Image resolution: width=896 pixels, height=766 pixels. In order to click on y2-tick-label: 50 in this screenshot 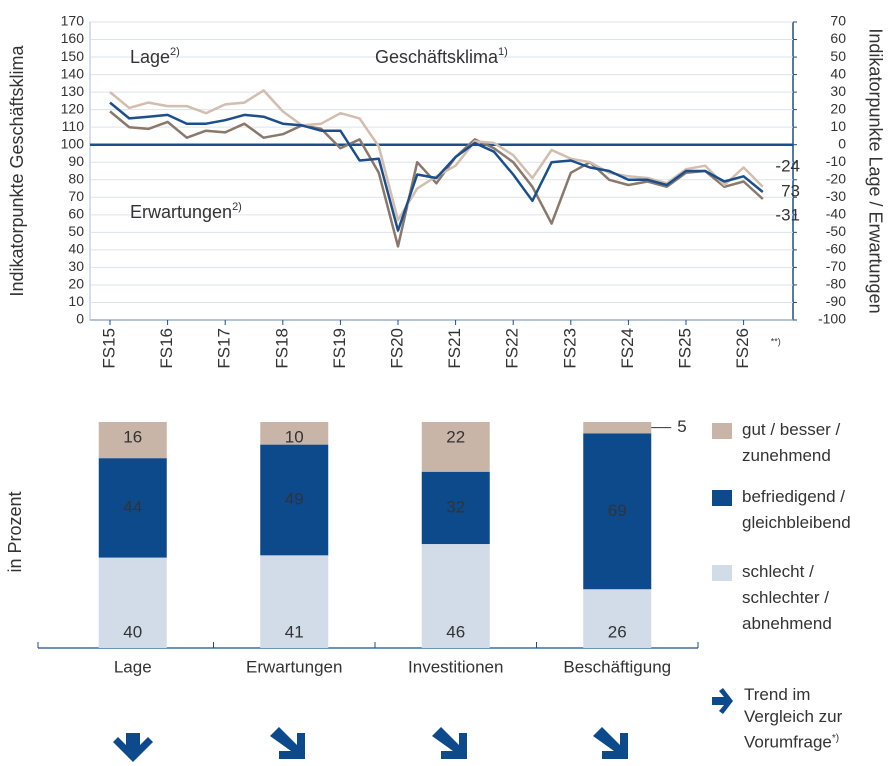, I will do `click(838, 56)`.